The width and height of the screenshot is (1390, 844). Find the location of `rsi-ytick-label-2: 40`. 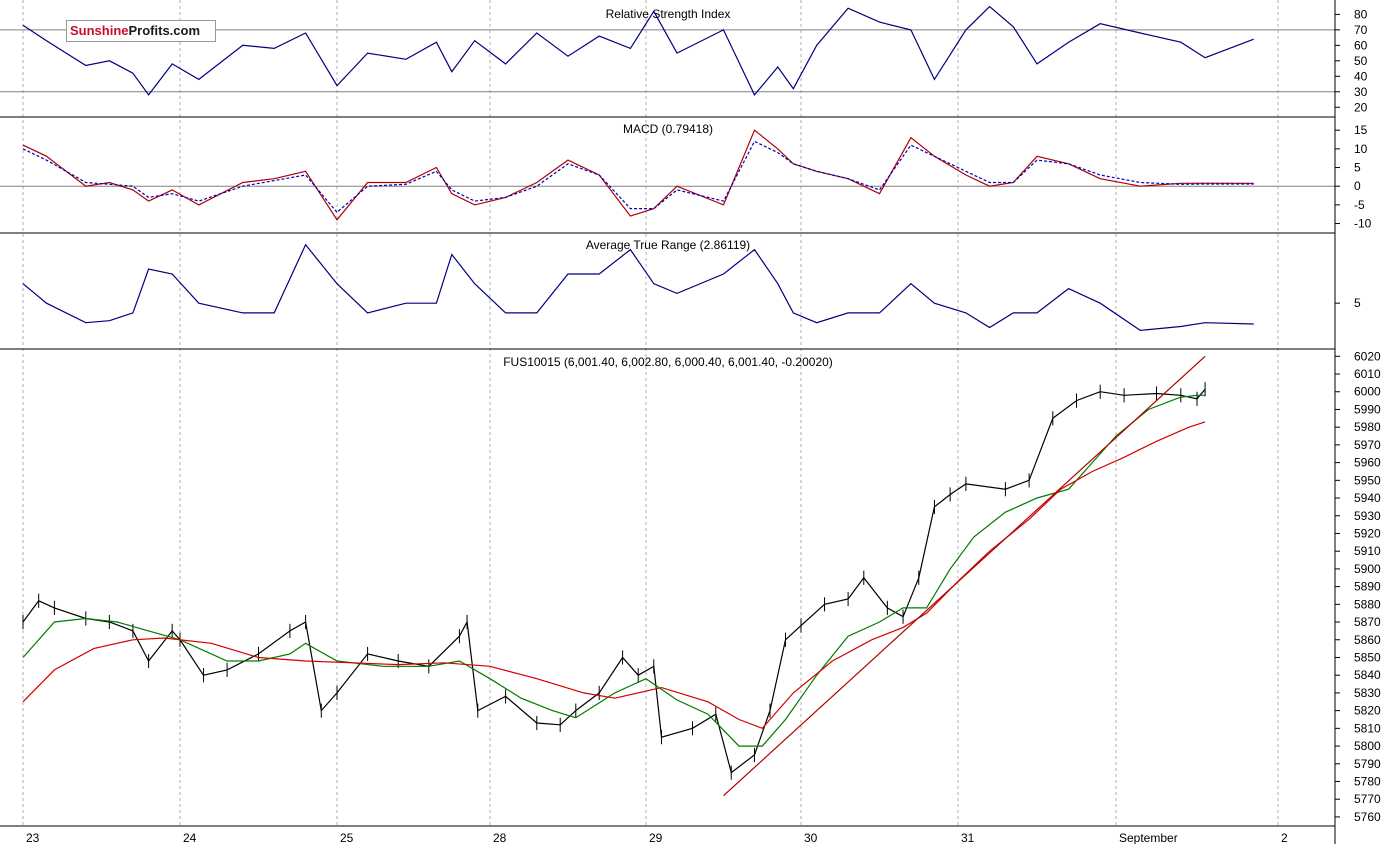

rsi-ytick-label-2: 40 is located at coordinates (1361, 76).